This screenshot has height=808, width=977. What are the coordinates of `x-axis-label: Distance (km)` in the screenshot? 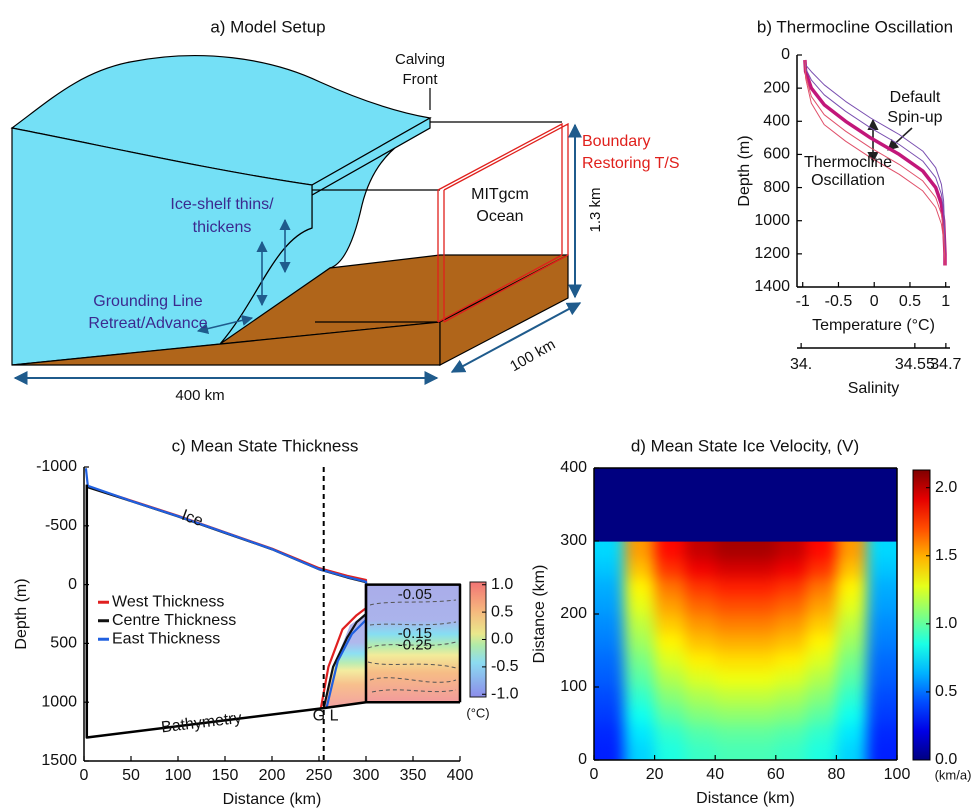 It's located at (745, 798).